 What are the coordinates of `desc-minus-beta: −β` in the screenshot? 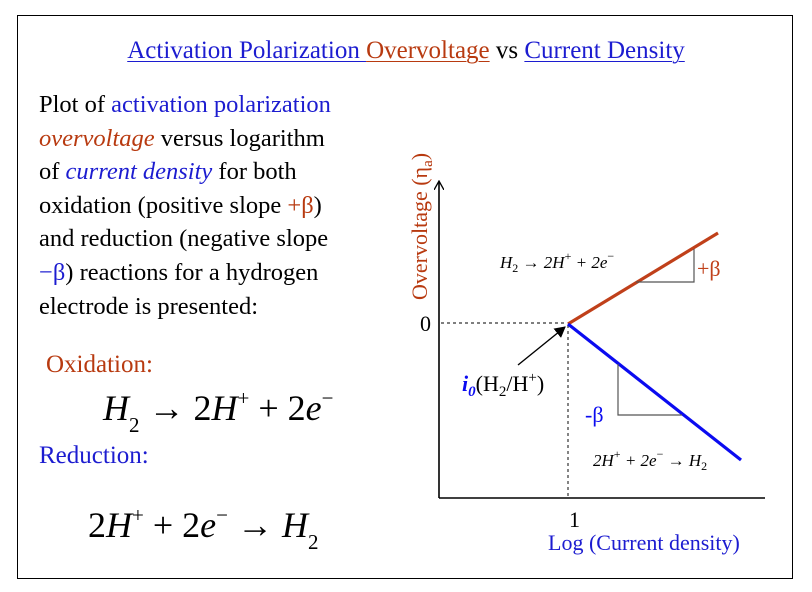 It's located at (52, 272).